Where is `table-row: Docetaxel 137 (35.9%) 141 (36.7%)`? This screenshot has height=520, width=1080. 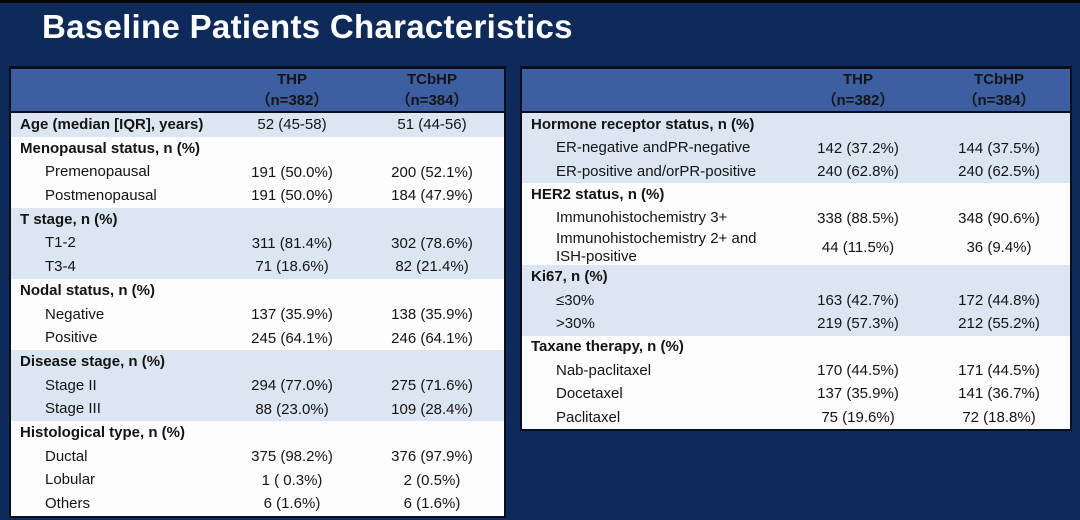 table-row: Docetaxel 137 (35.9%) 141 (36.7%) is located at coordinates (796, 394).